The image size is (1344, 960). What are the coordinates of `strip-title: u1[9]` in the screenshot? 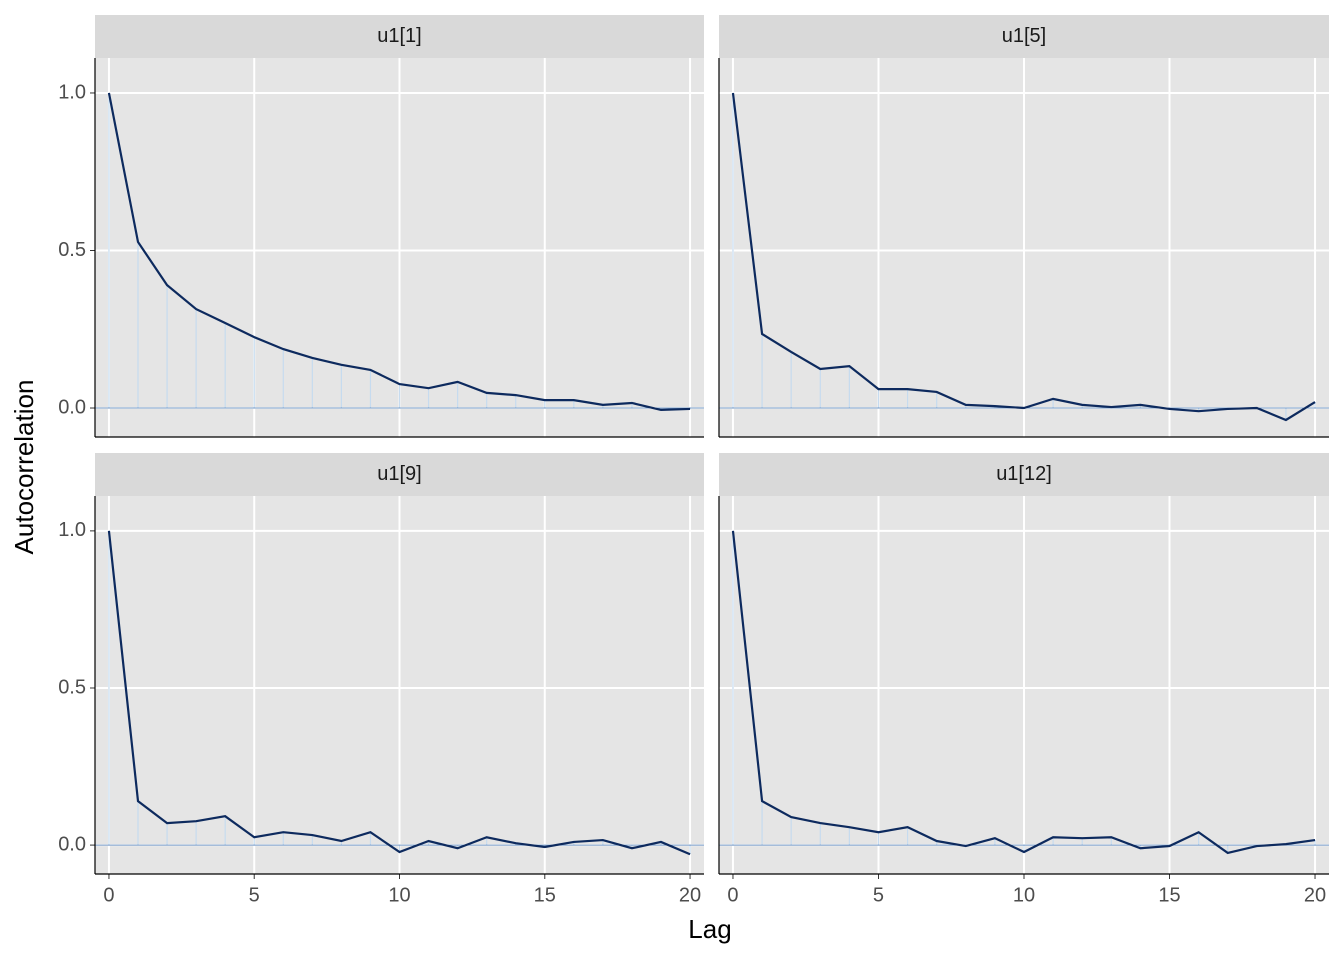 It's located at (399, 474).